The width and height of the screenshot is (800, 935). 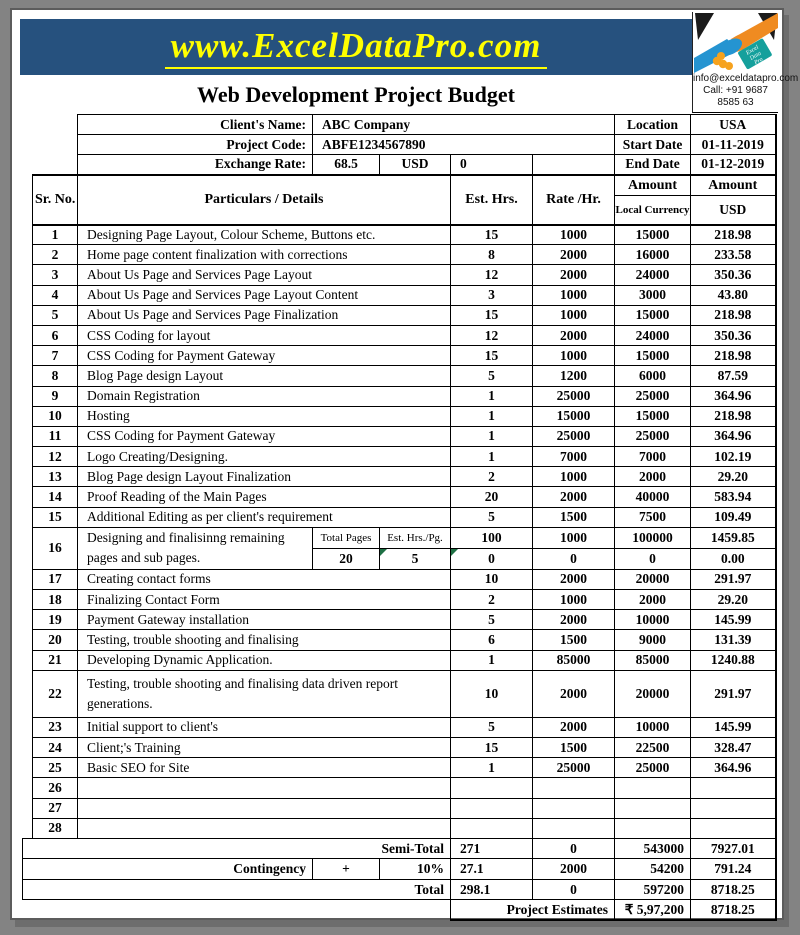 What do you see at coordinates (733, 376) in the screenshot?
I see `amount-usd-cell: 87.59` at bounding box center [733, 376].